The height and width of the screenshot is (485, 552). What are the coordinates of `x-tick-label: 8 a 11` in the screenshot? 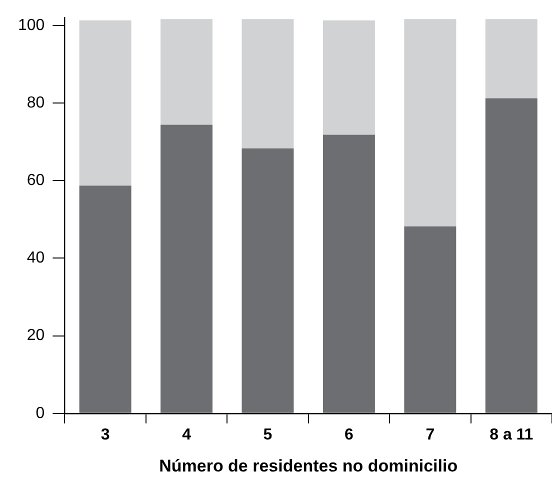 It's located at (512, 435).